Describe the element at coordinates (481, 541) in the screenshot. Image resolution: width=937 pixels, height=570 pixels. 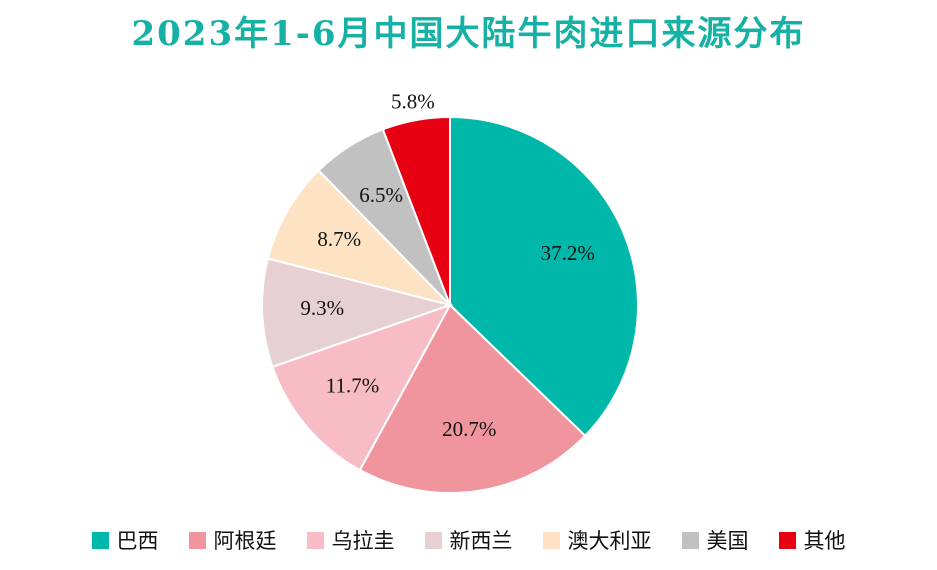
I see `legend-label-new-zealand: 新西兰` at that location.